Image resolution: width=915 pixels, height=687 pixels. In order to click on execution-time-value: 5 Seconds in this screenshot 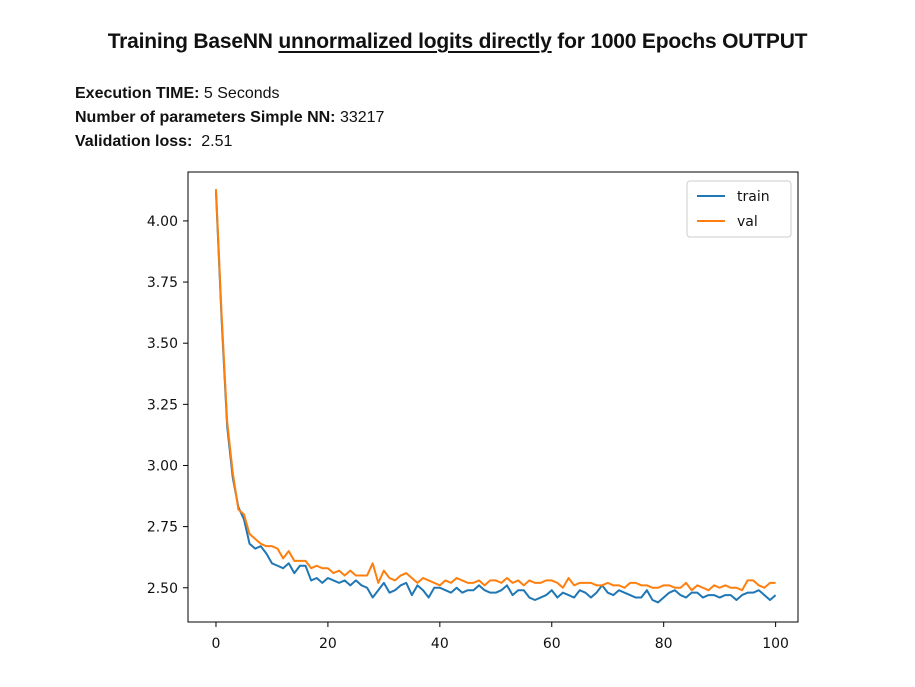, I will do `click(239, 93)`.